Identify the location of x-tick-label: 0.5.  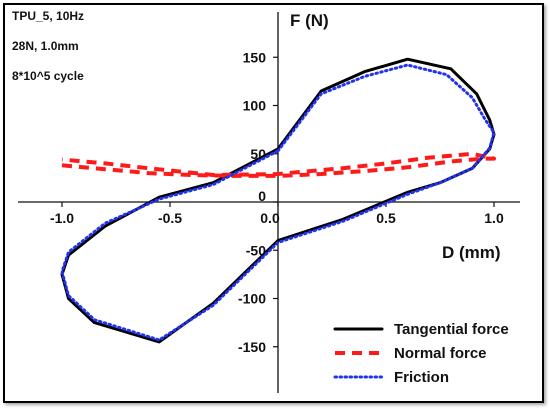
(386, 218).